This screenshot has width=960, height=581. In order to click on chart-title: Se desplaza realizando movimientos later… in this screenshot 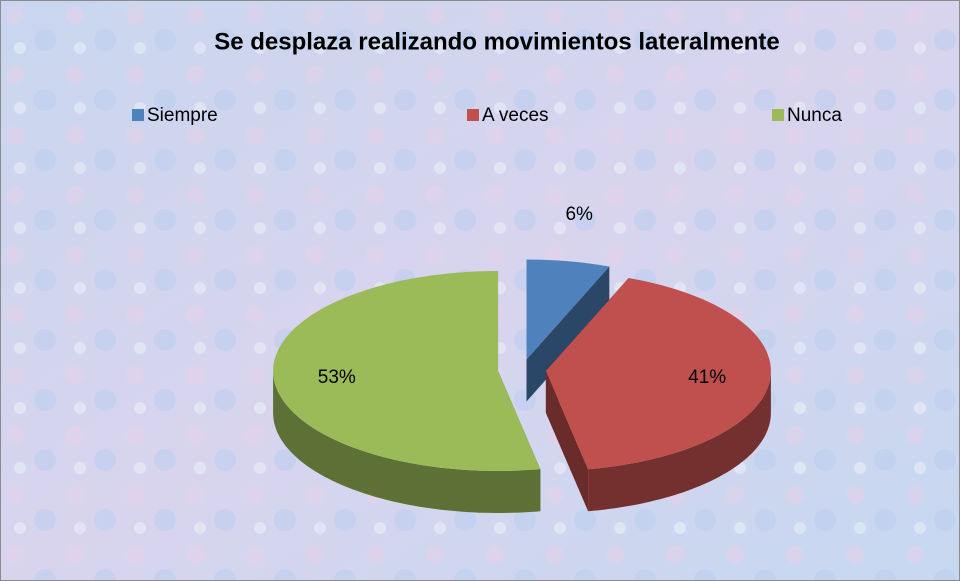, I will do `click(497, 41)`.